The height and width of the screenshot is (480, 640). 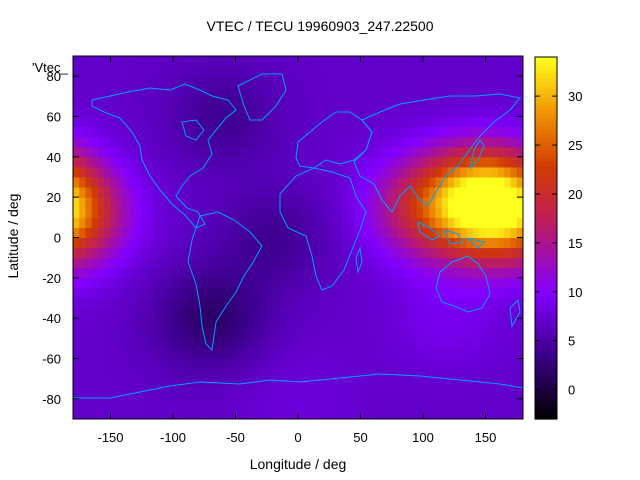 What do you see at coordinates (575, 243) in the screenshot?
I see `colorbar-tick-label: 15` at bounding box center [575, 243].